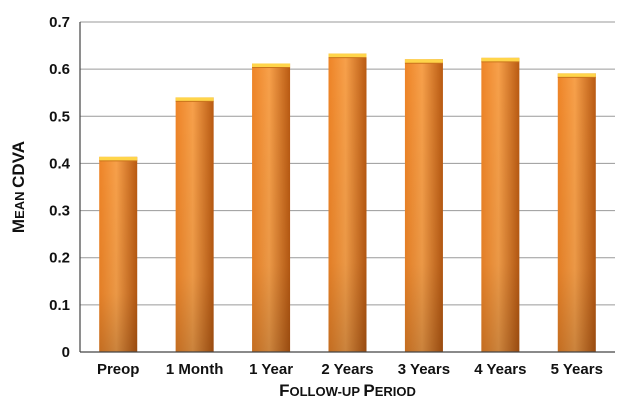 The height and width of the screenshot is (409, 629). Describe the element at coordinates (424, 369) in the screenshot. I see `x-tick-label: 3 Years` at that location.